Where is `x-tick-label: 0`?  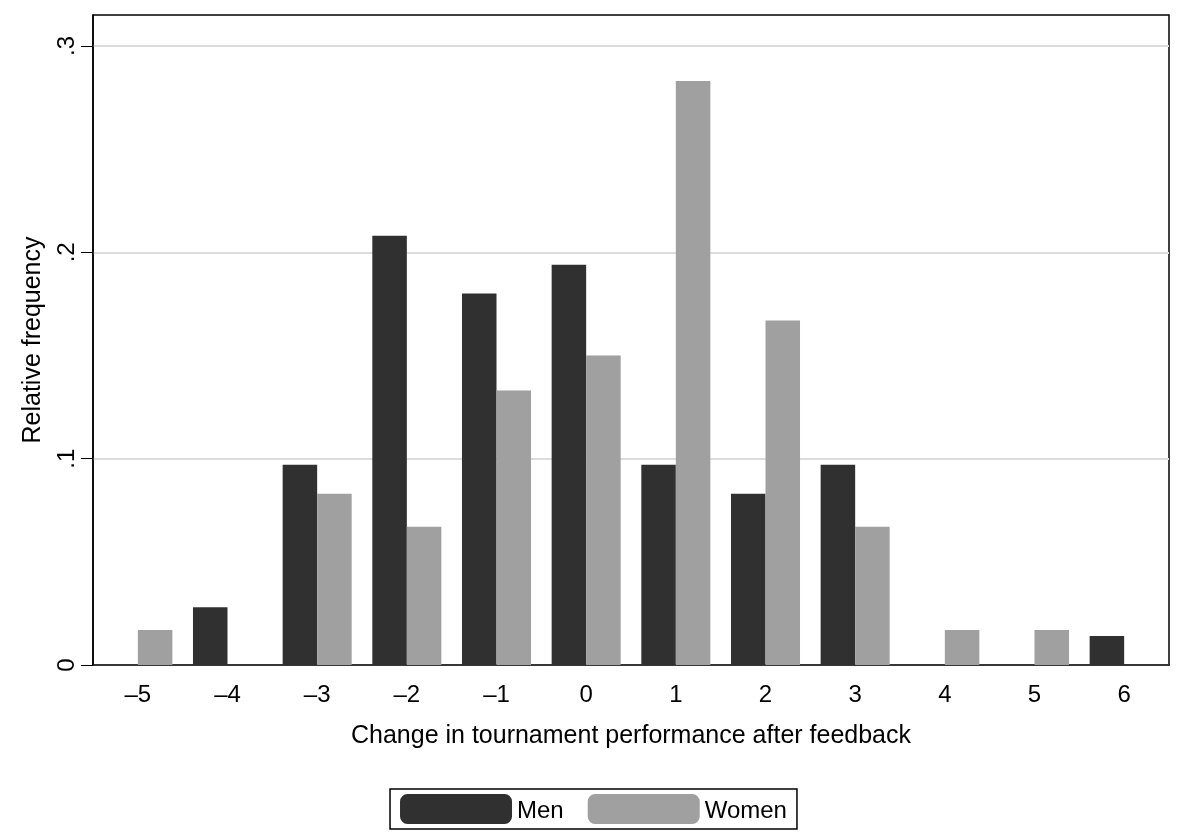
x-tick-label: 0 is located at coordinates (586, 693).